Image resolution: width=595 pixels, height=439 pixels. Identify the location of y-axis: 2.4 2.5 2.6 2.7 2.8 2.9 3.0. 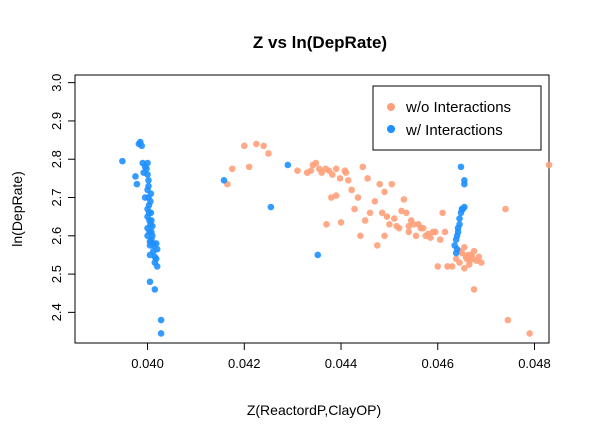
(62, 197).